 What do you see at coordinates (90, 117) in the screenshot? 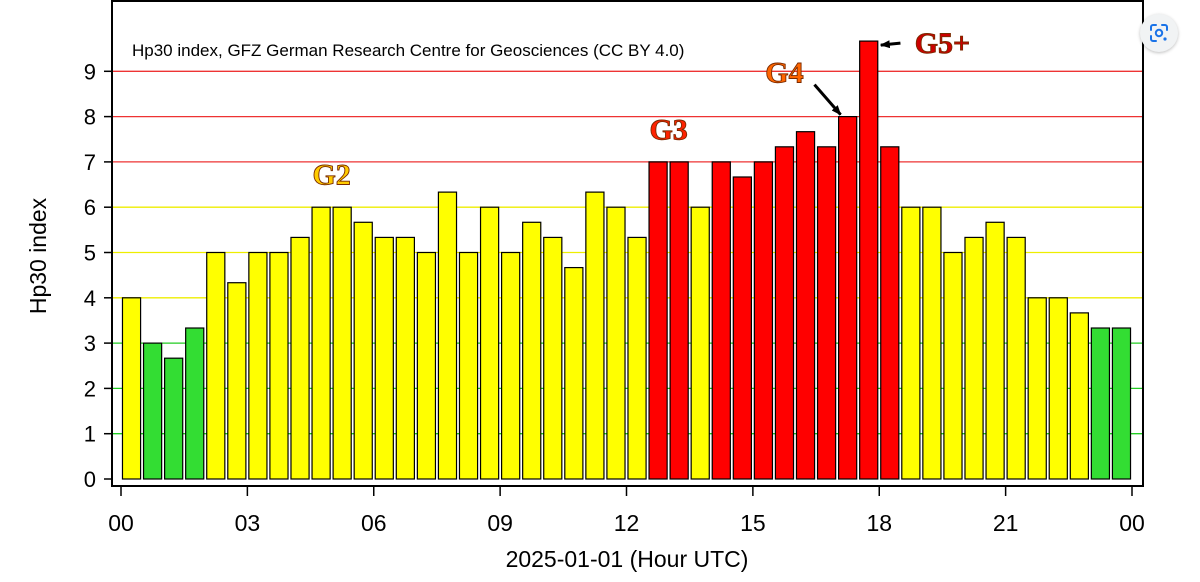
I see `y-tick-label: 8` at bounding box center [90, 117].